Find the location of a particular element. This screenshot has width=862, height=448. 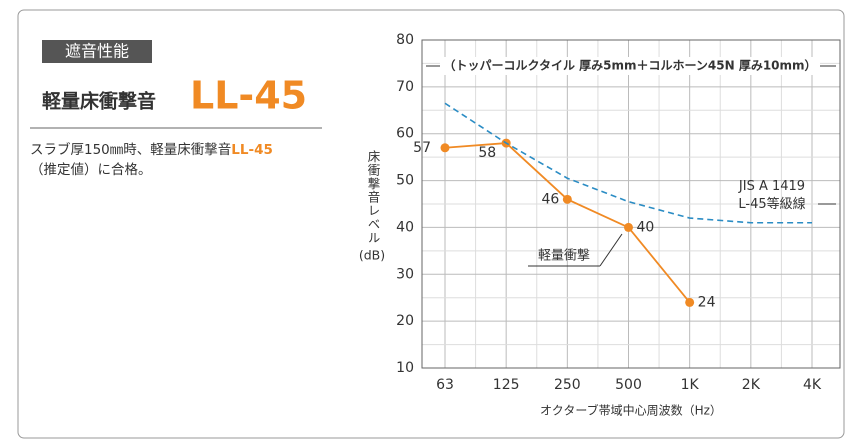

annotation-bg is located at coordinates (630, 66).